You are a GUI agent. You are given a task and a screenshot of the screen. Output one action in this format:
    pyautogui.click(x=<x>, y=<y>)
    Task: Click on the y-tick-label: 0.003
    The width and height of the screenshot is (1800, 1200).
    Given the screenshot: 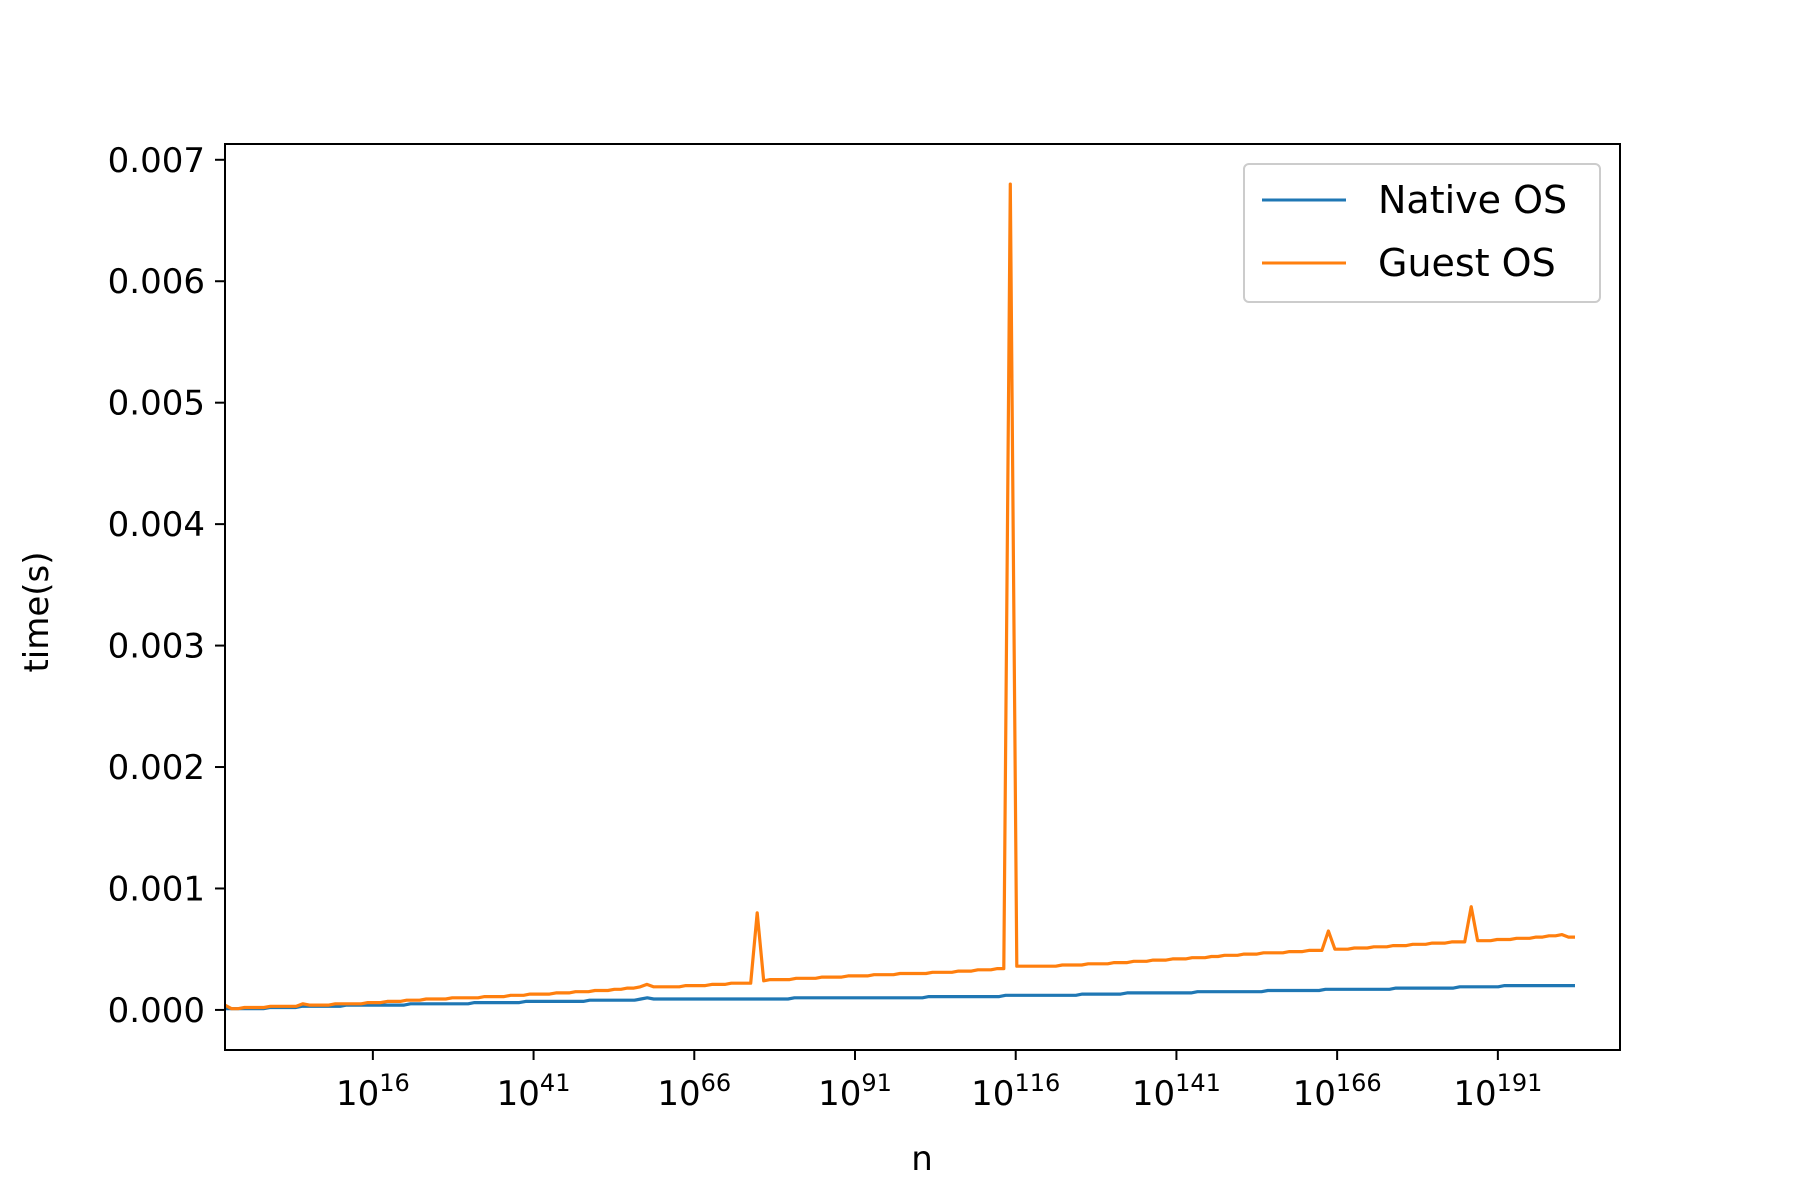 What is the action you would take?
    pyautogui.click(x=156, y=647)
    